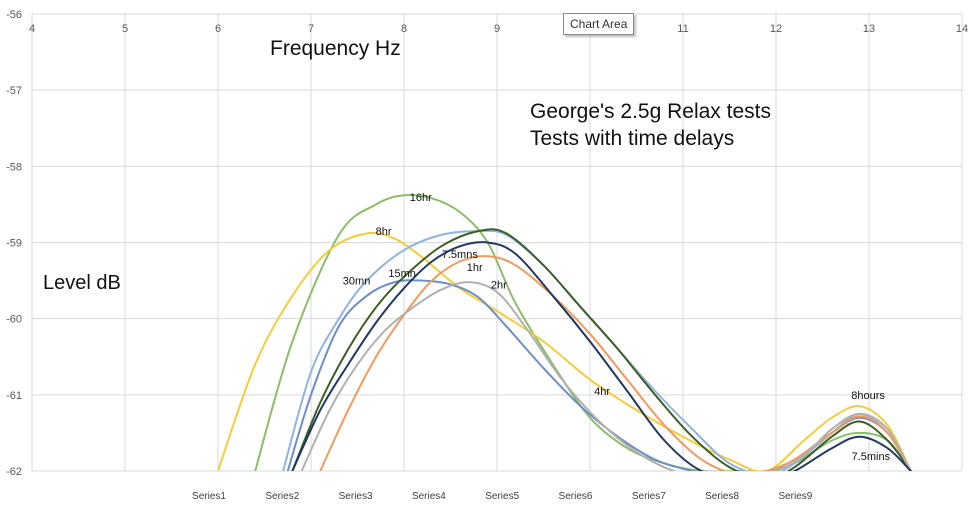 The height and width of the screenshot is (512, 972). Describe the element at coordinates (32, 29) in the screenshot. I see `x-tick-label: 4` at that location.